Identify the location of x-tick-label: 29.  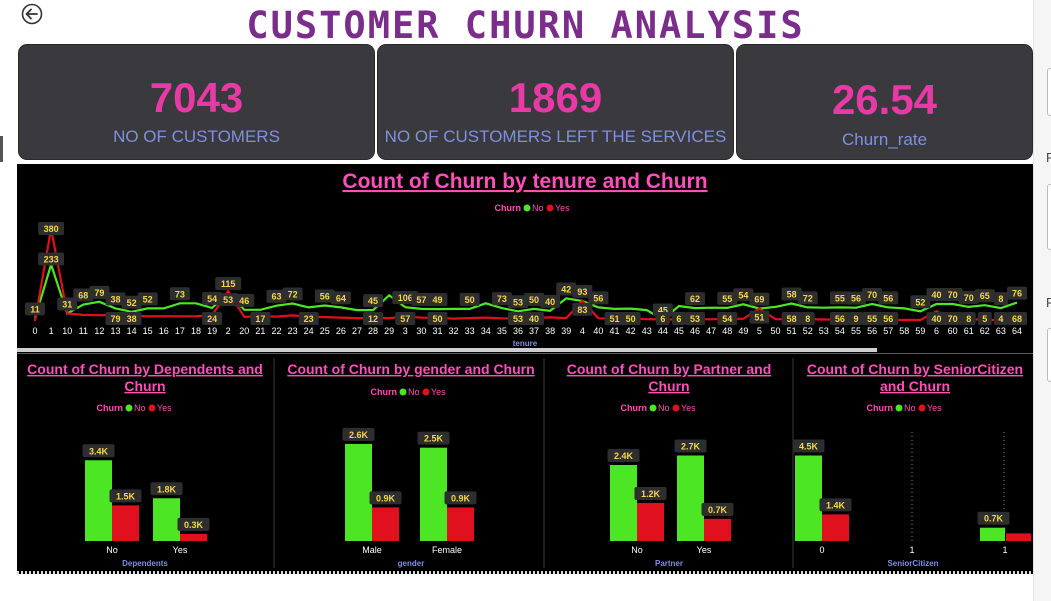
(389, 331).